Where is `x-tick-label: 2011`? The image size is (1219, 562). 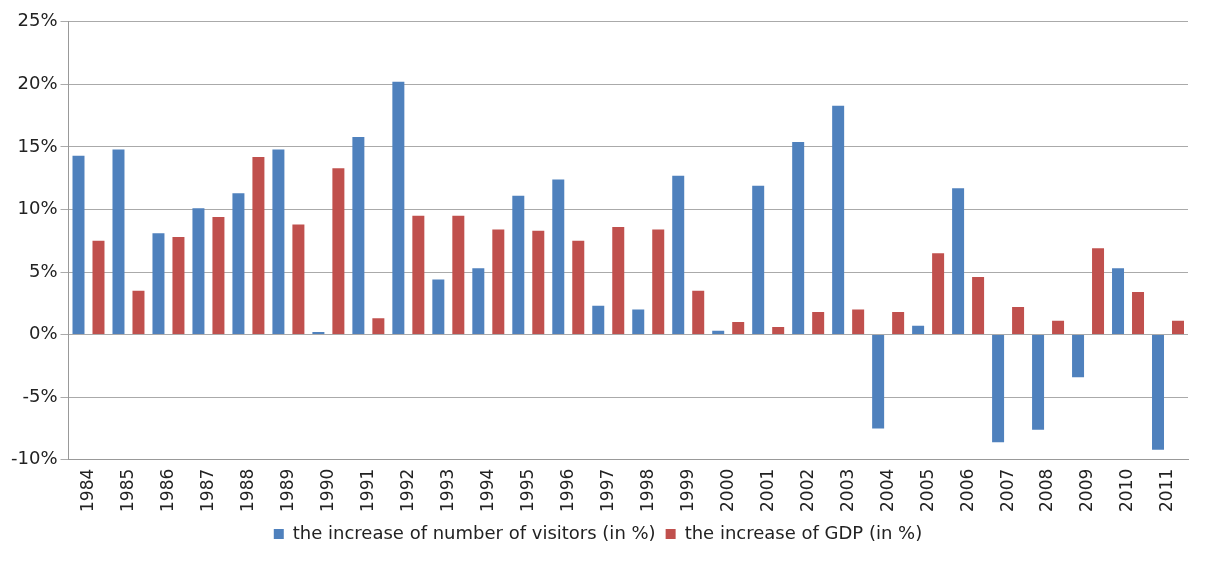 x-tick-label: 2011 is located at coordinates (1166, 490).